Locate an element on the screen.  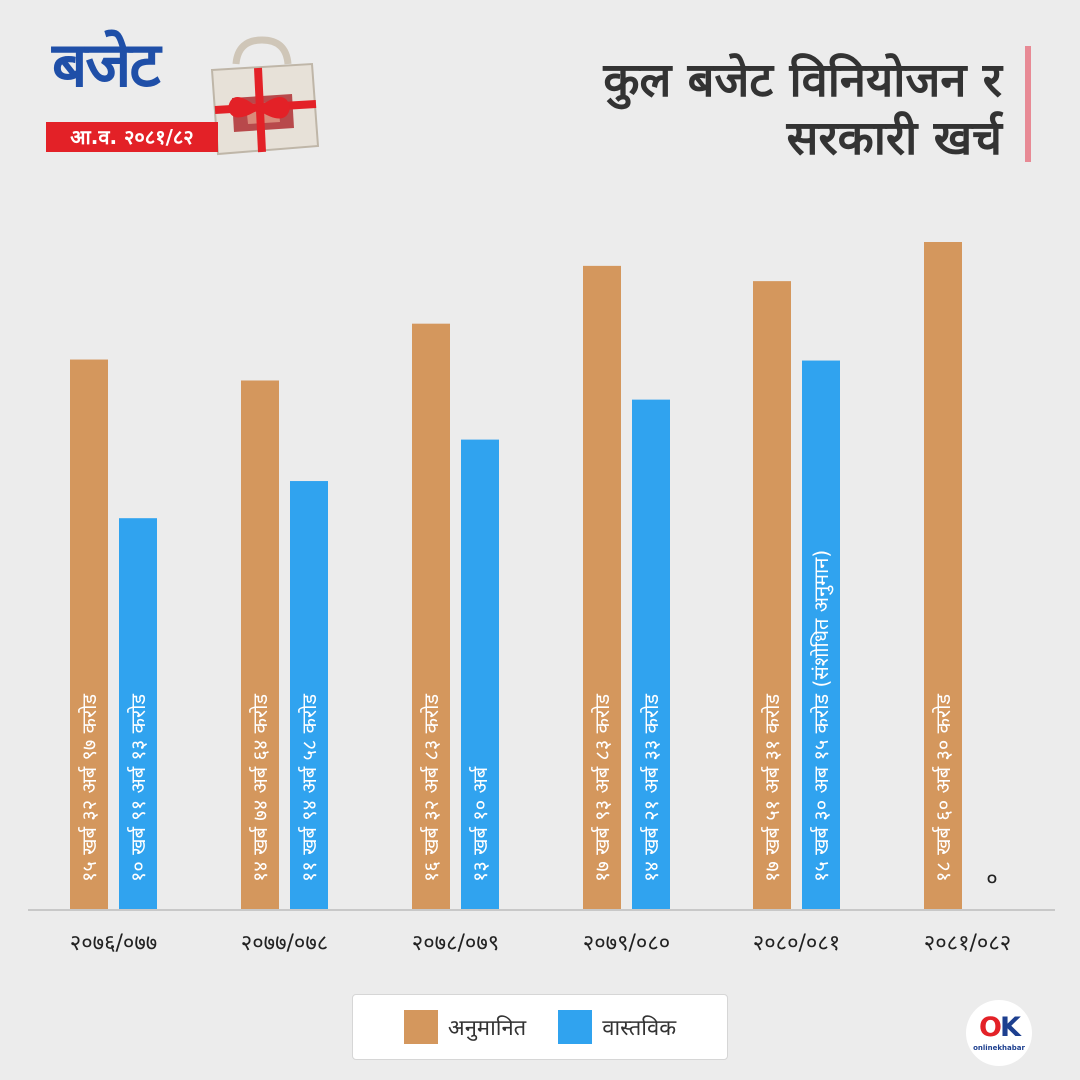
briefcase-icon is located at coordinates (265, 96).